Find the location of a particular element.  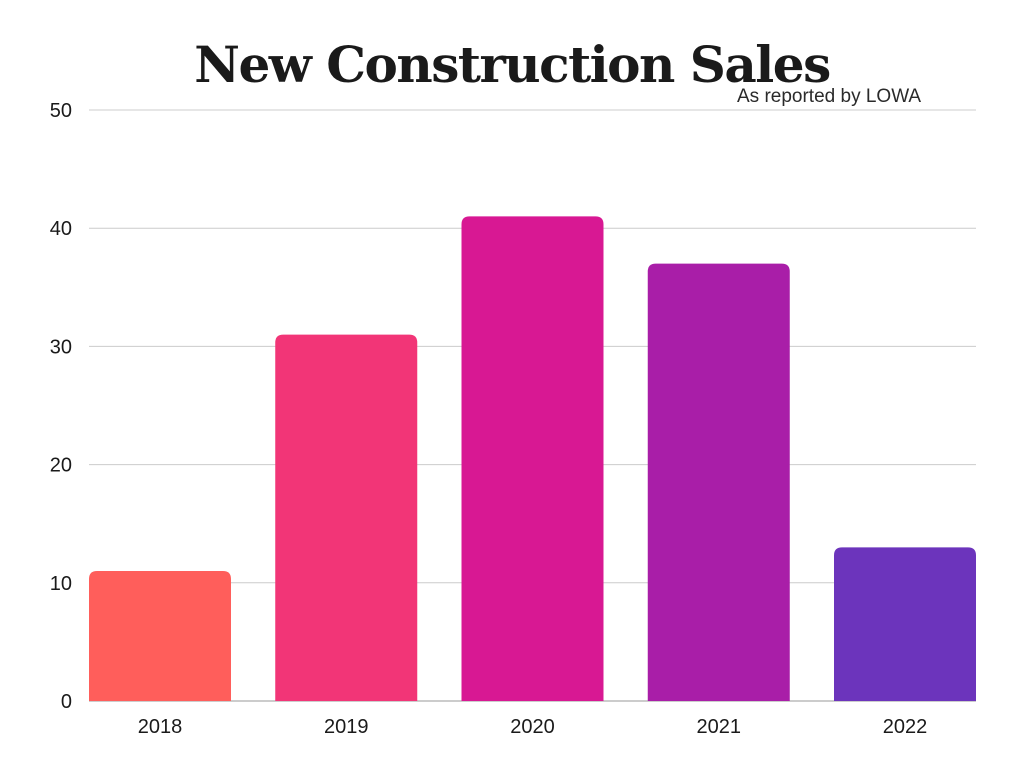

bar-2022 is located at coordinates (905, 624).